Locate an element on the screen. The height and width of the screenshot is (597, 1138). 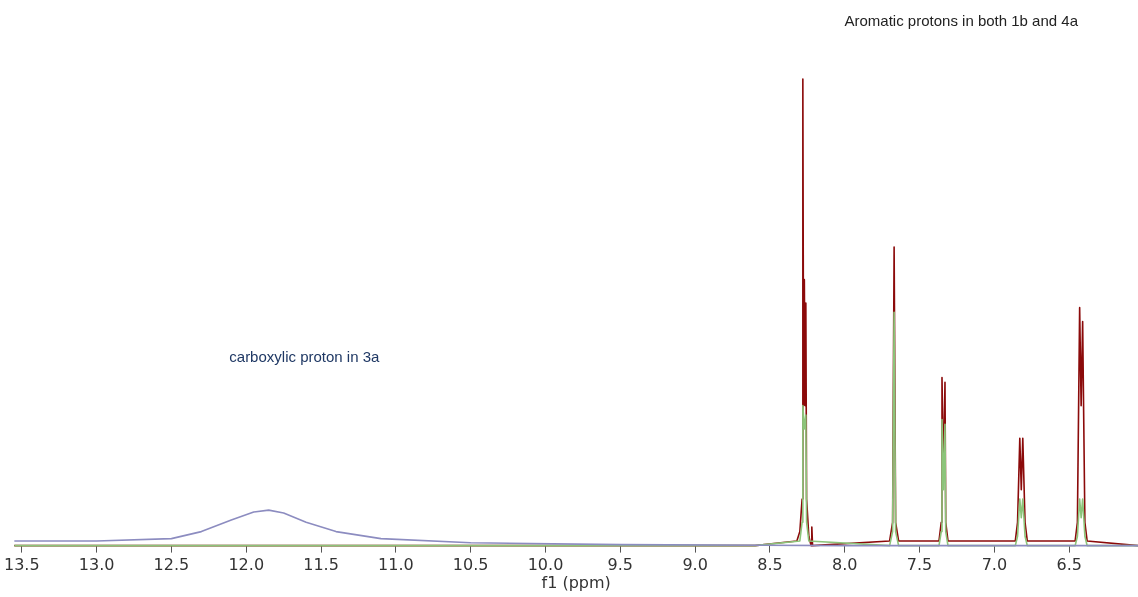
x-axis-title: f1 (ppm) is located at coordinates (576, 582).